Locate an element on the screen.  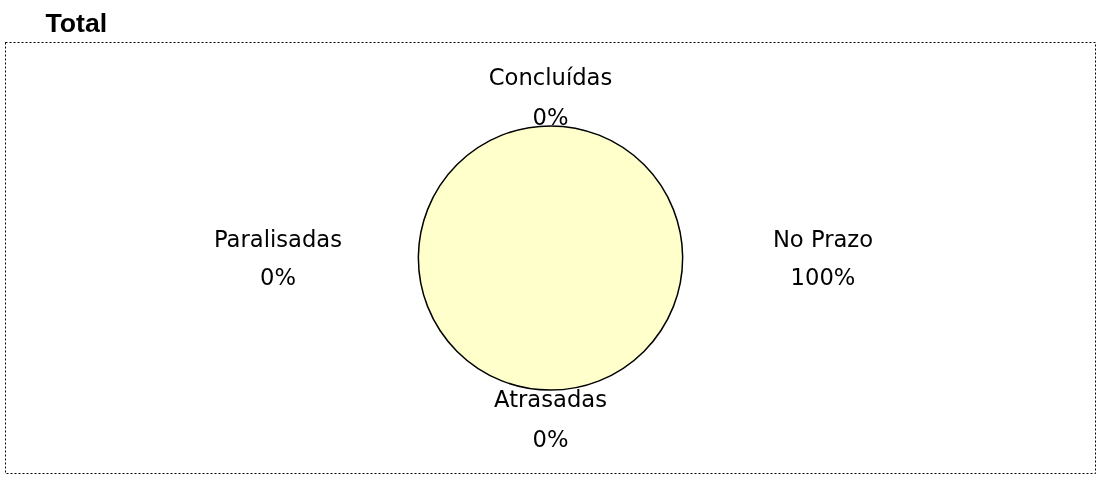
text: Total is located at coordinates (76, 22).